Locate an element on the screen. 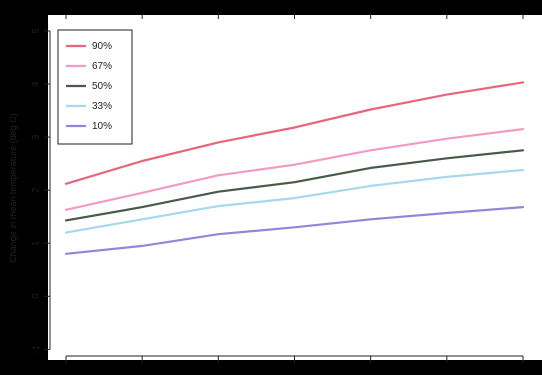 This screenshot has width=542, height=375. y-tick-label: 0 is located at coordinates (35, 296).